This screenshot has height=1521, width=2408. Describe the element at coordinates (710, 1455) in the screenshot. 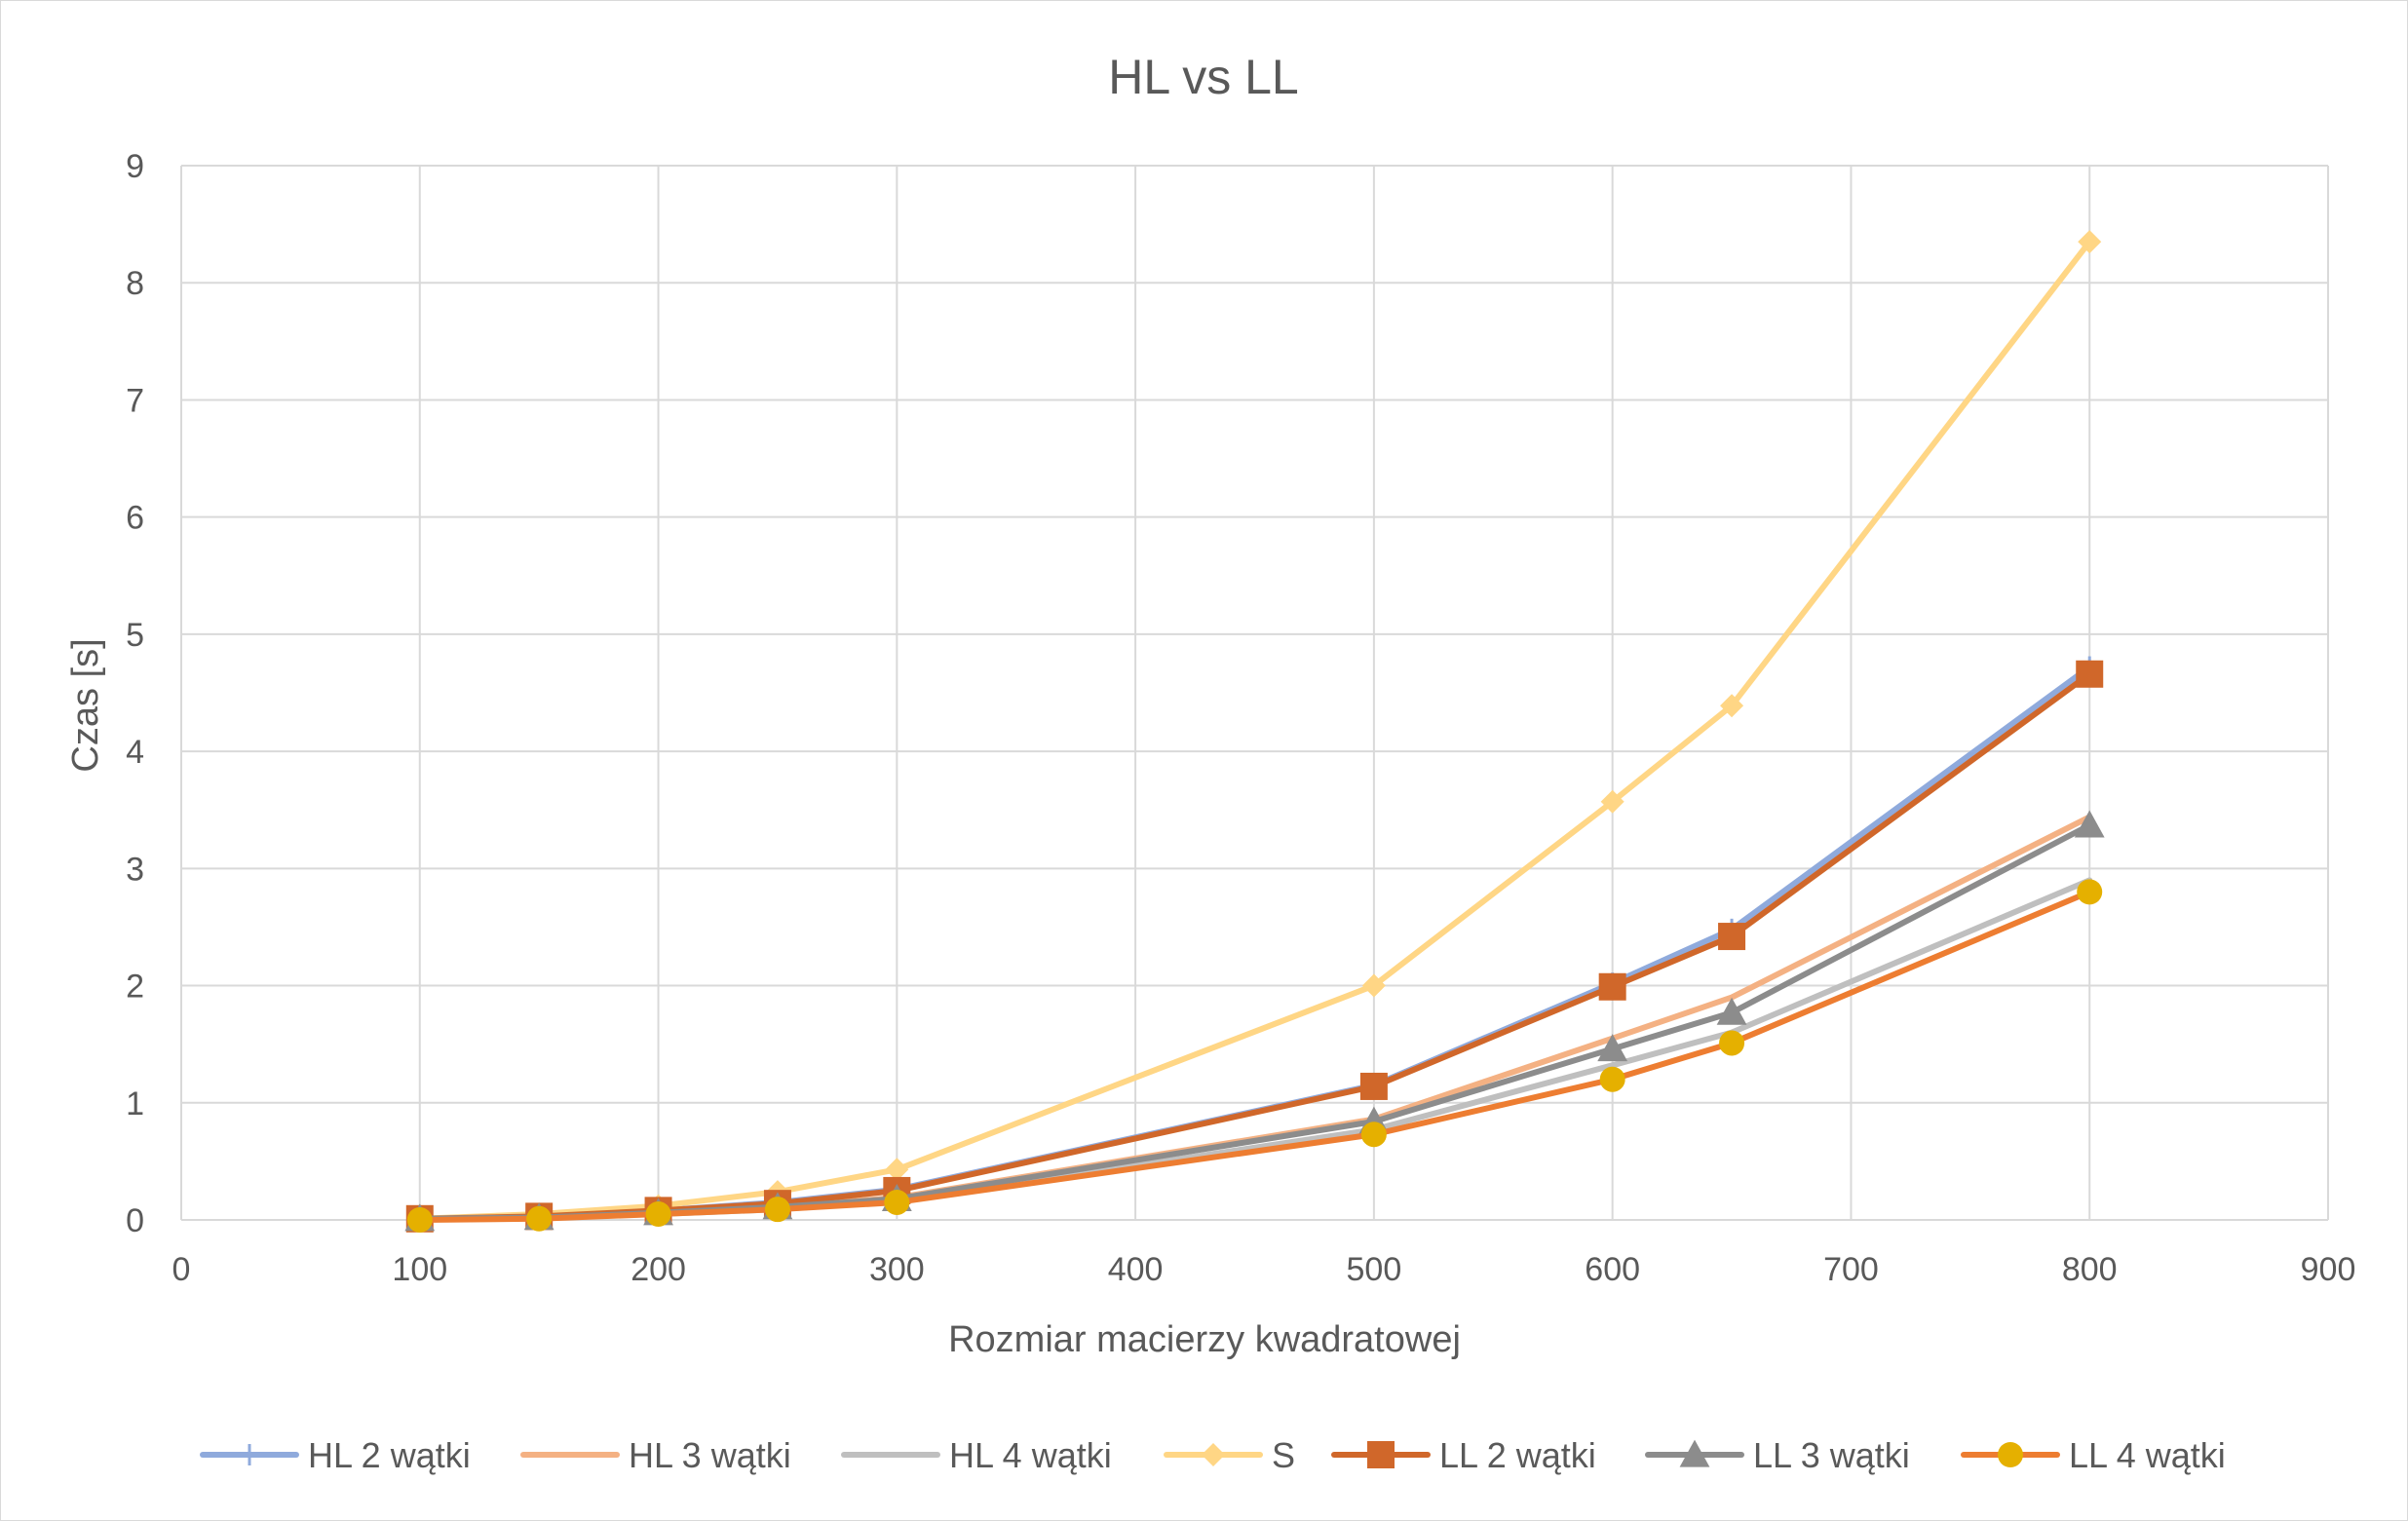

I see `legend-label: HL 3 wątki` at that location.